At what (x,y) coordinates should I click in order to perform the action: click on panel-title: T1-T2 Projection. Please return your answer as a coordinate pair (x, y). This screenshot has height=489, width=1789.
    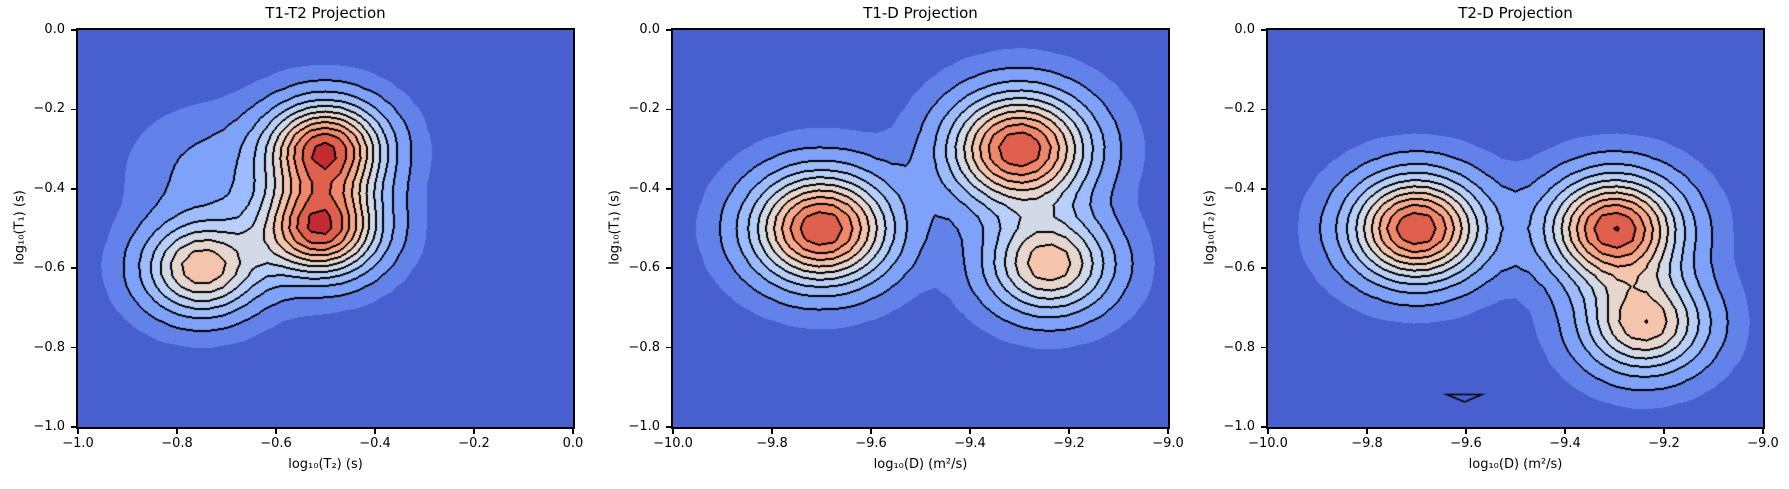
    Looking at the image, I should click on (325, 13).